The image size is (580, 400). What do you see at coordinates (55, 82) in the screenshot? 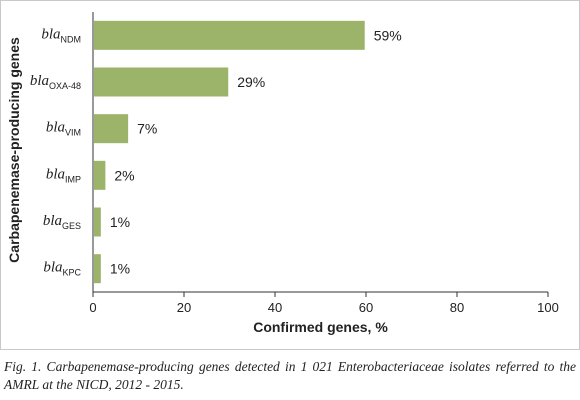
I see `category-label-oxa-48: blaOXA-48` at bounding box center [55, 82].